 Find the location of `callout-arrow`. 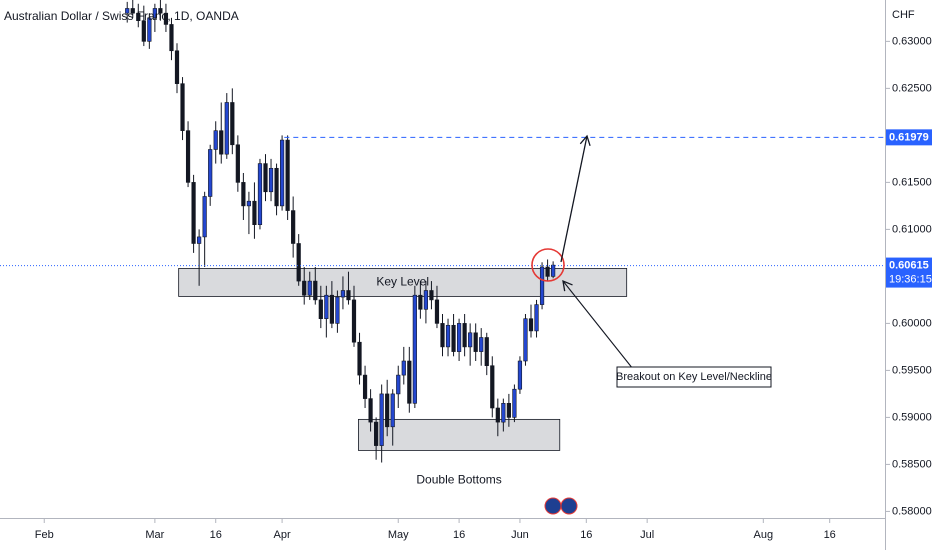

callout-arrow is located at coordinates (598, 324).